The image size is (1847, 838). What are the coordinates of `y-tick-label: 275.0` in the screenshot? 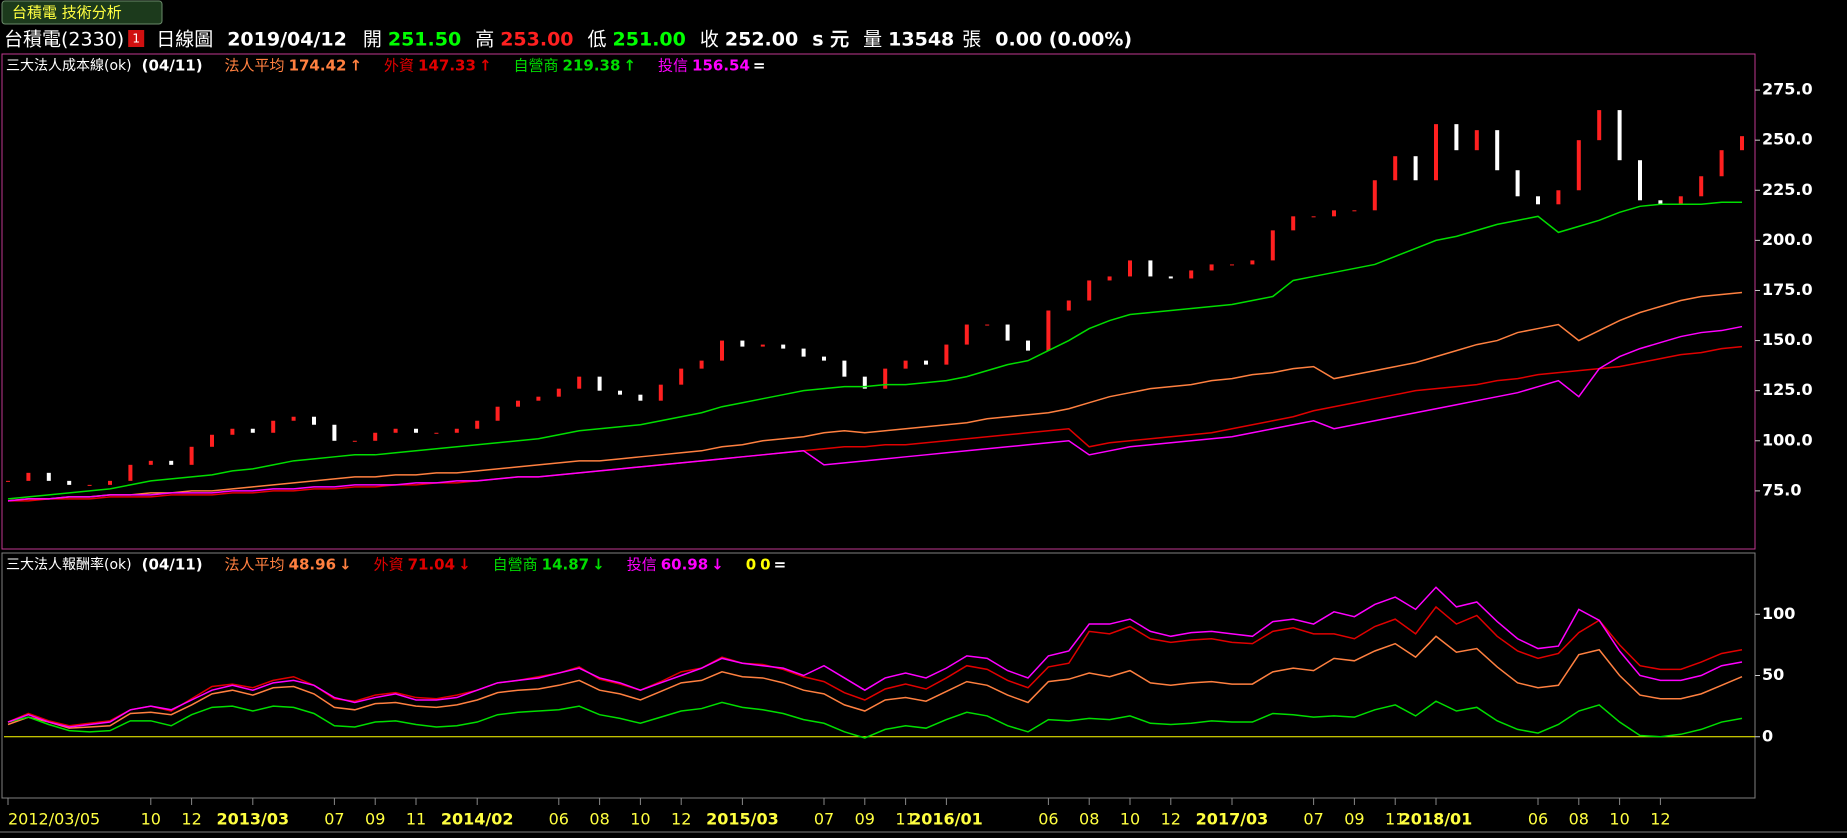 It's located at (1787, 89).